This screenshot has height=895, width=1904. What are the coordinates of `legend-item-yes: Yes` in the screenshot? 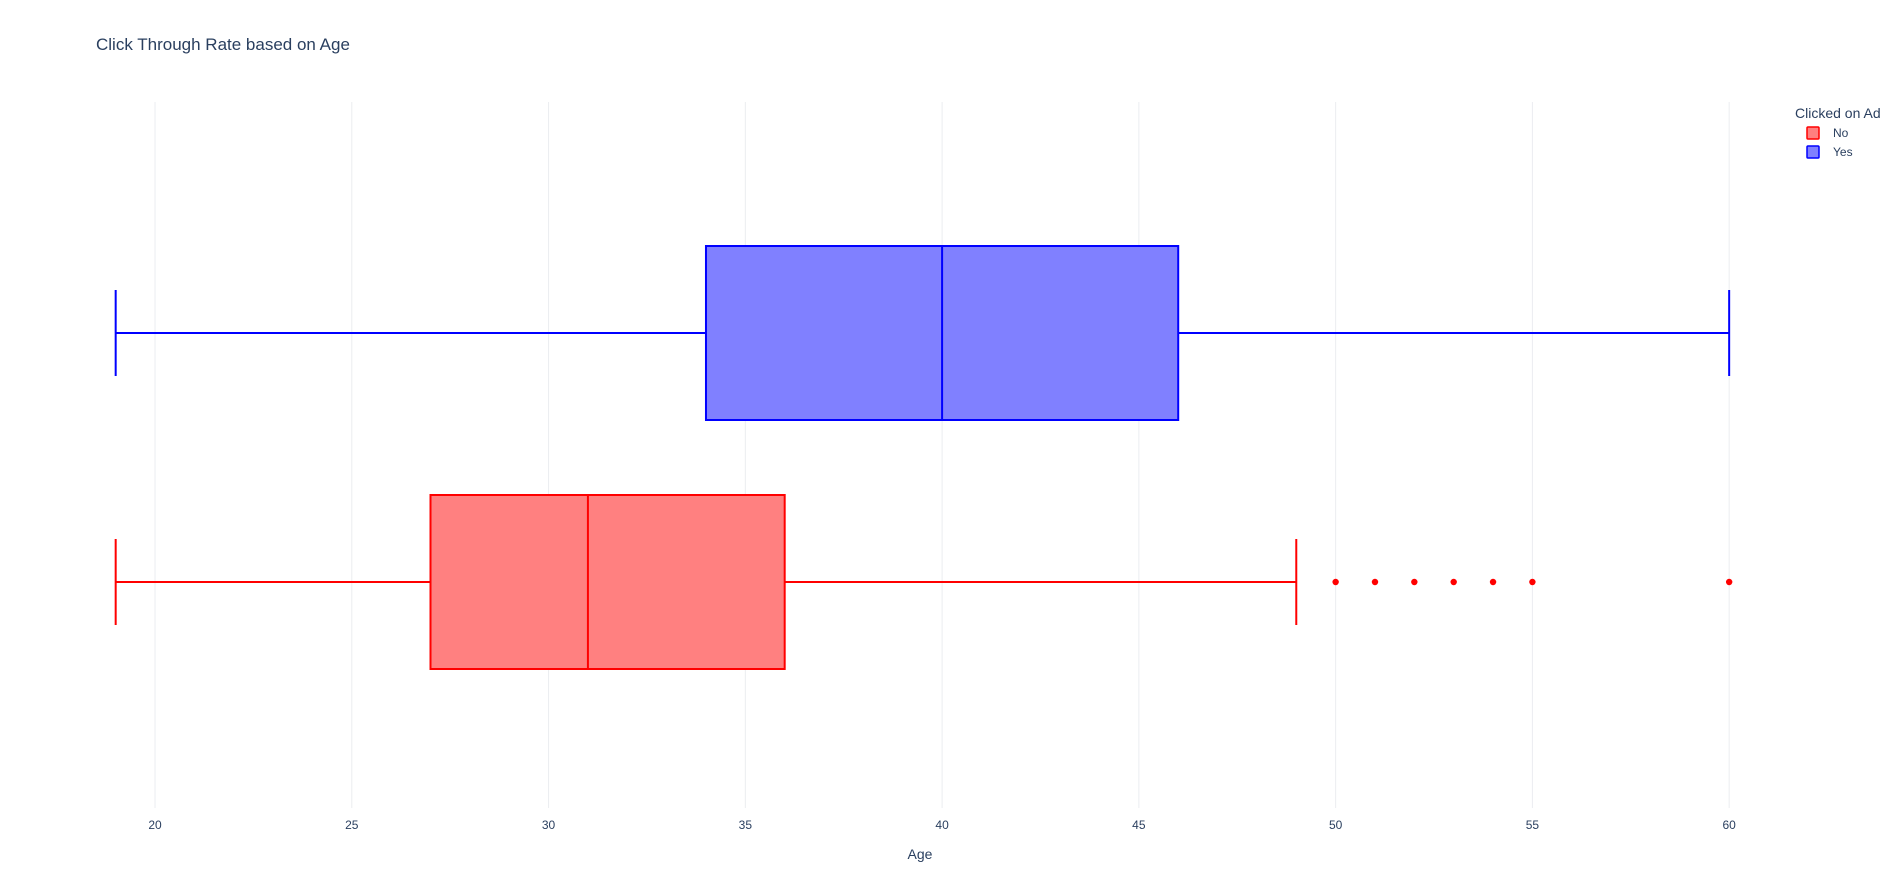 It's located at (1829, 152).